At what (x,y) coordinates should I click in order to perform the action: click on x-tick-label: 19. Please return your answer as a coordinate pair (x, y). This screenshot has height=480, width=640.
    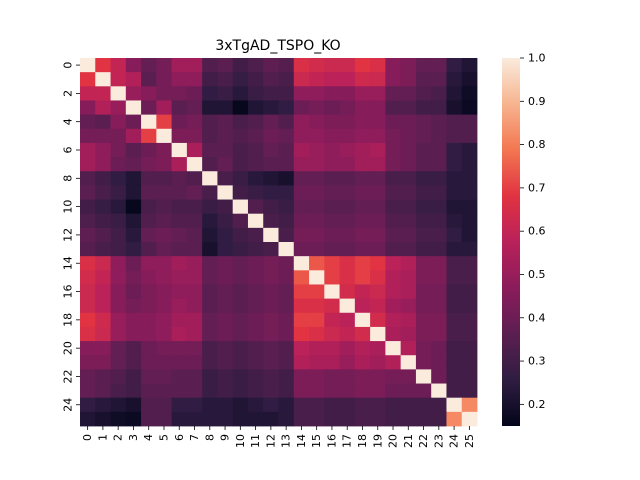
    Looking at the image, I should click on (377, 441).